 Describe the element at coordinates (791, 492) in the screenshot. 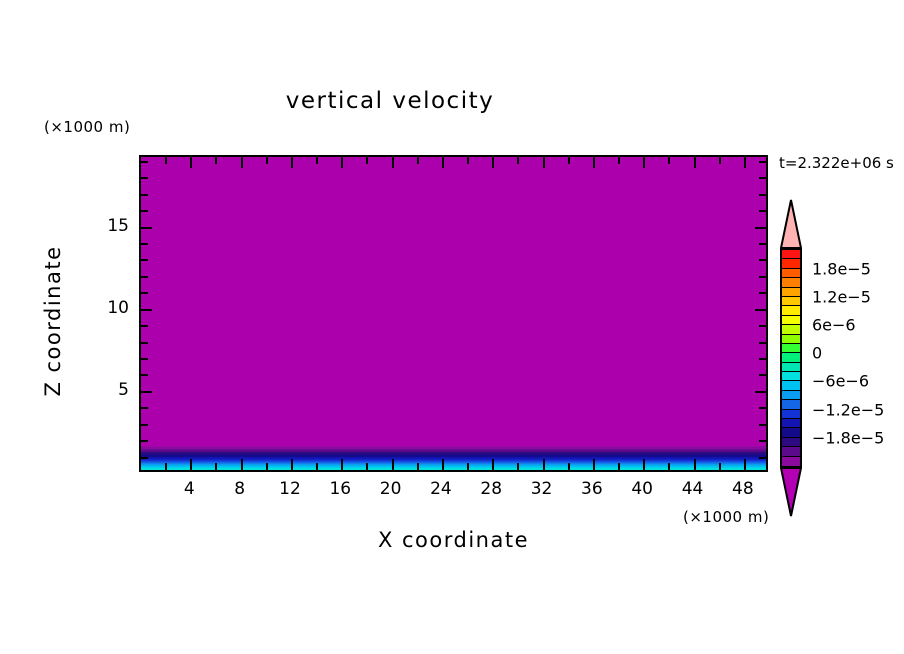

I see `colorbar-under-arrow-icon` at that location.